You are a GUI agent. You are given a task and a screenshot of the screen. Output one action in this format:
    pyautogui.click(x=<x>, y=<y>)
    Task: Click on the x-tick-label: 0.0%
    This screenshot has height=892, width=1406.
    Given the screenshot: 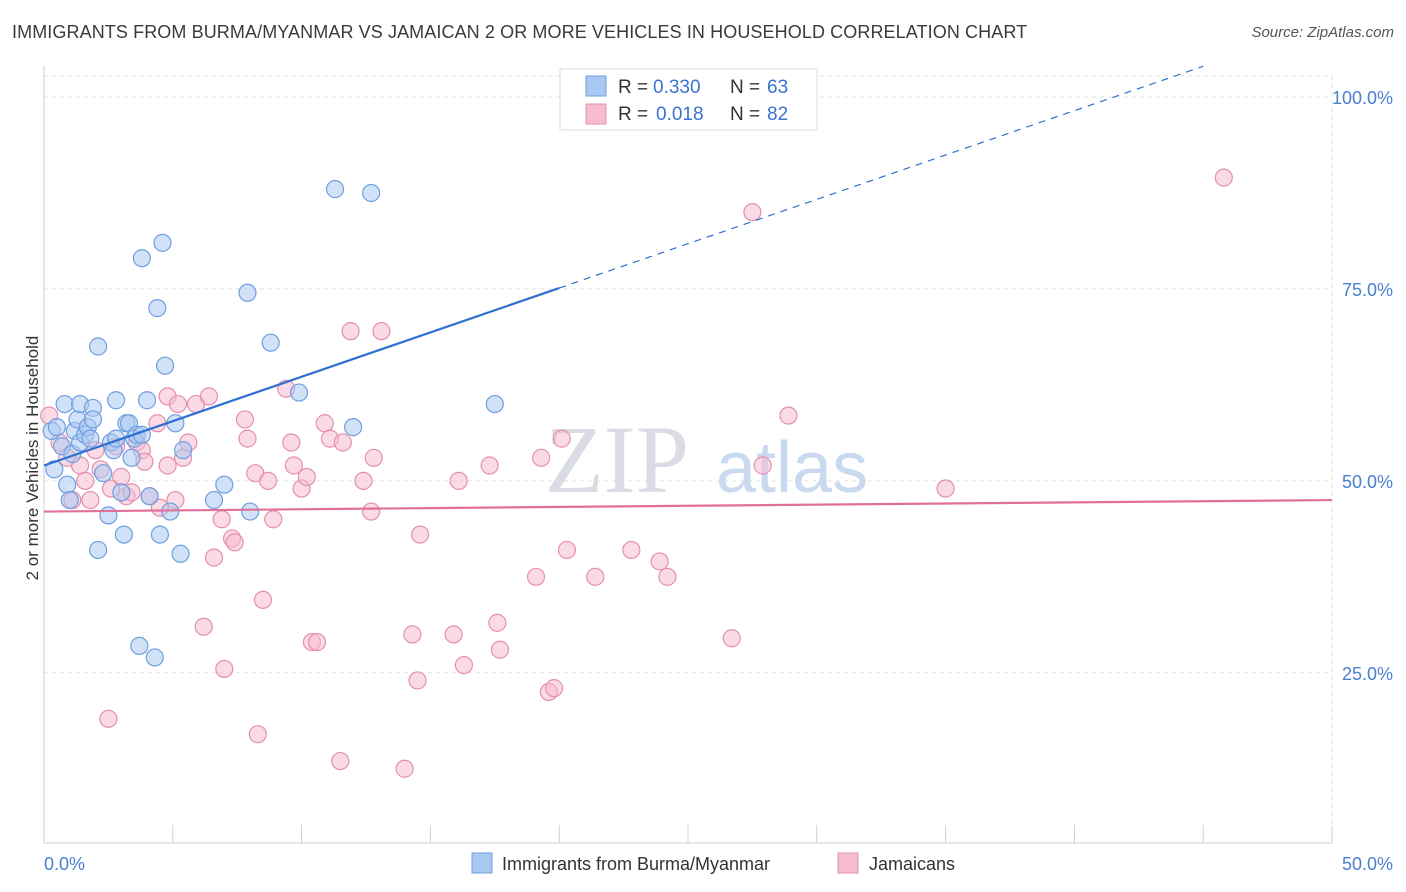 What is the action you would take?
    pyautogui.click(x=64, y=864)
    